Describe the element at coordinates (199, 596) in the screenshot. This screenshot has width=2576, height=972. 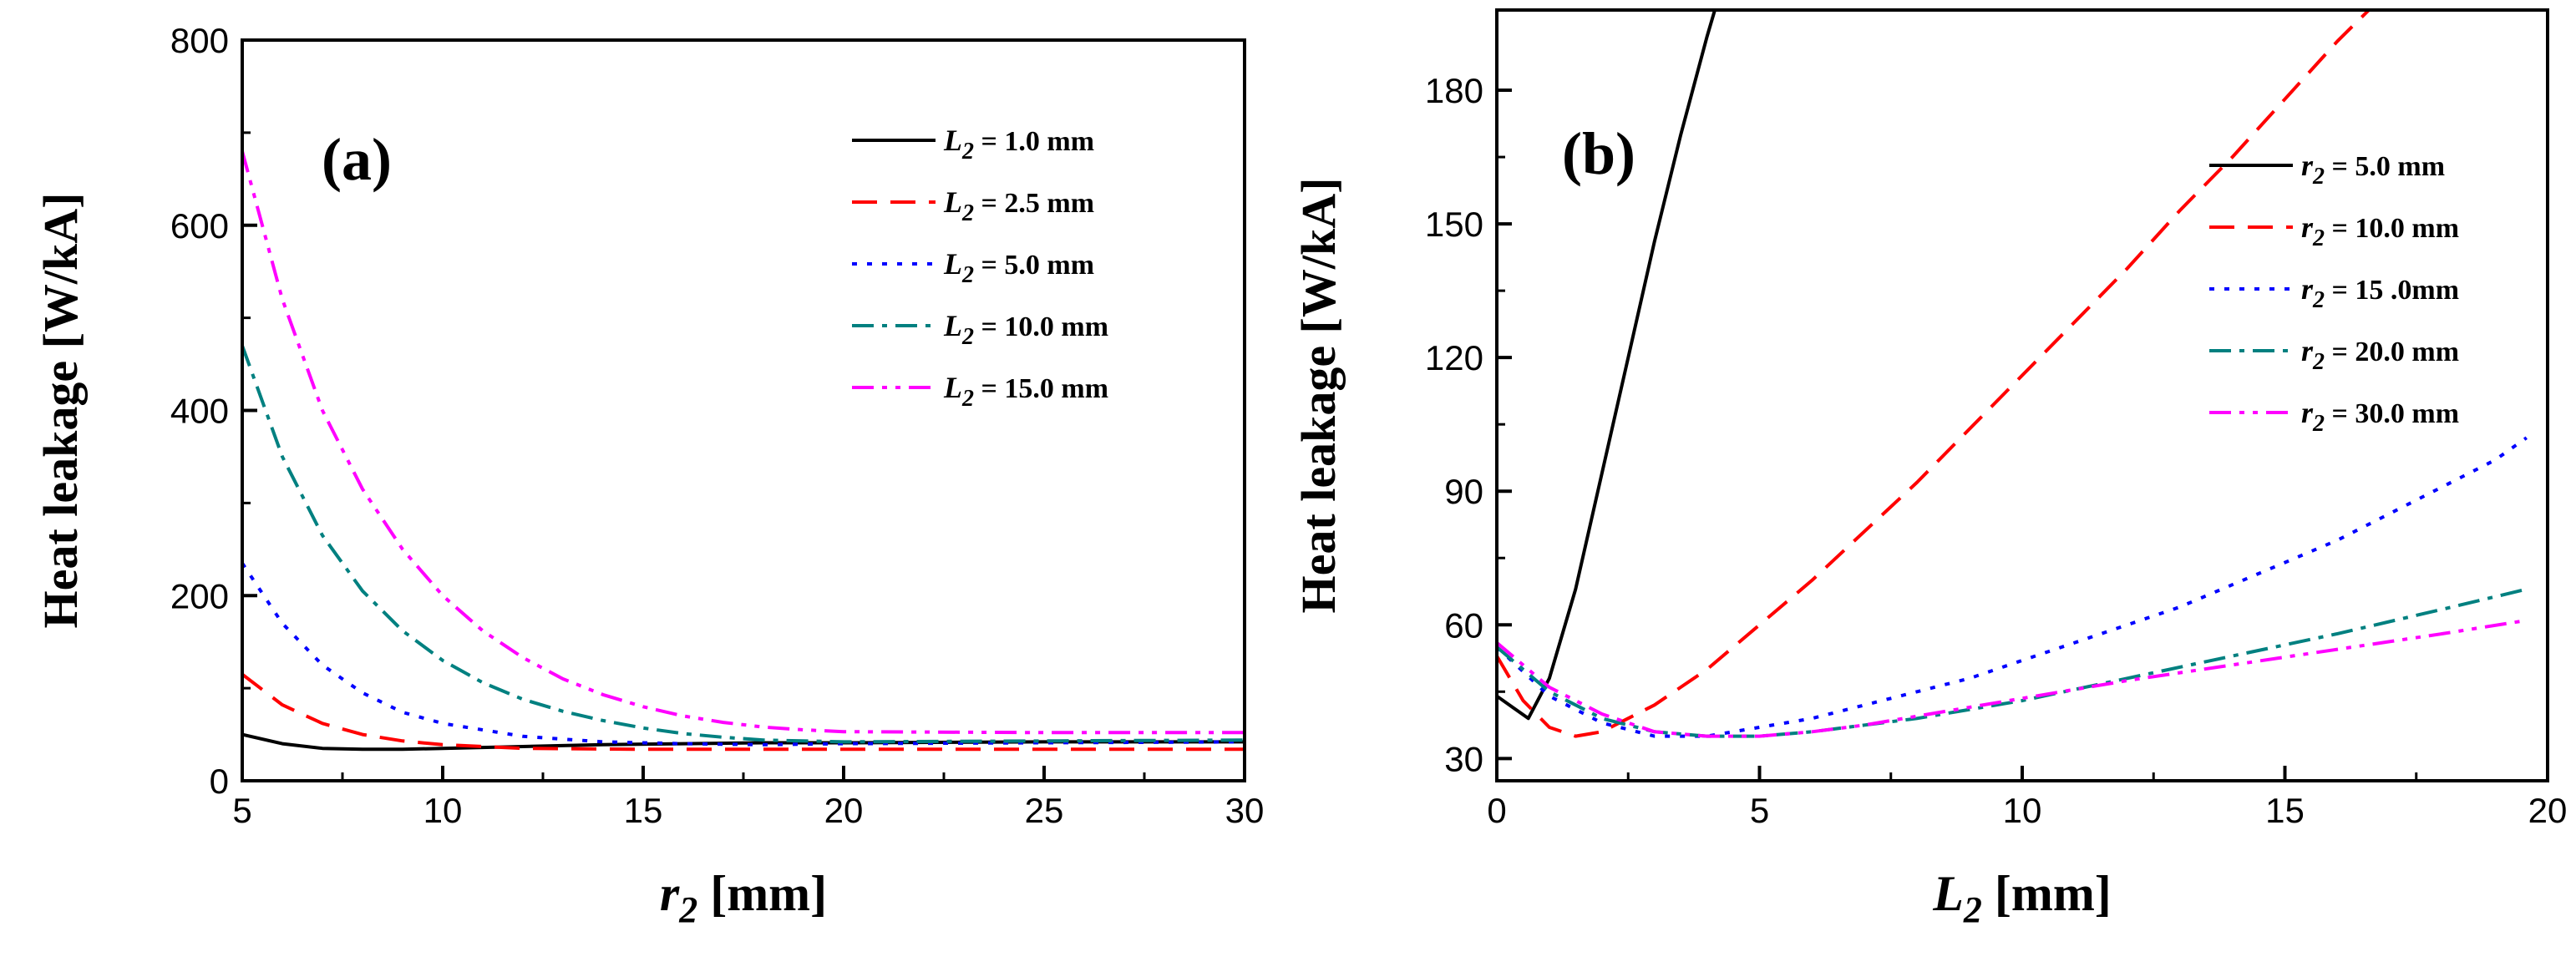
I see `y-tick-label-a: 200` at that location.